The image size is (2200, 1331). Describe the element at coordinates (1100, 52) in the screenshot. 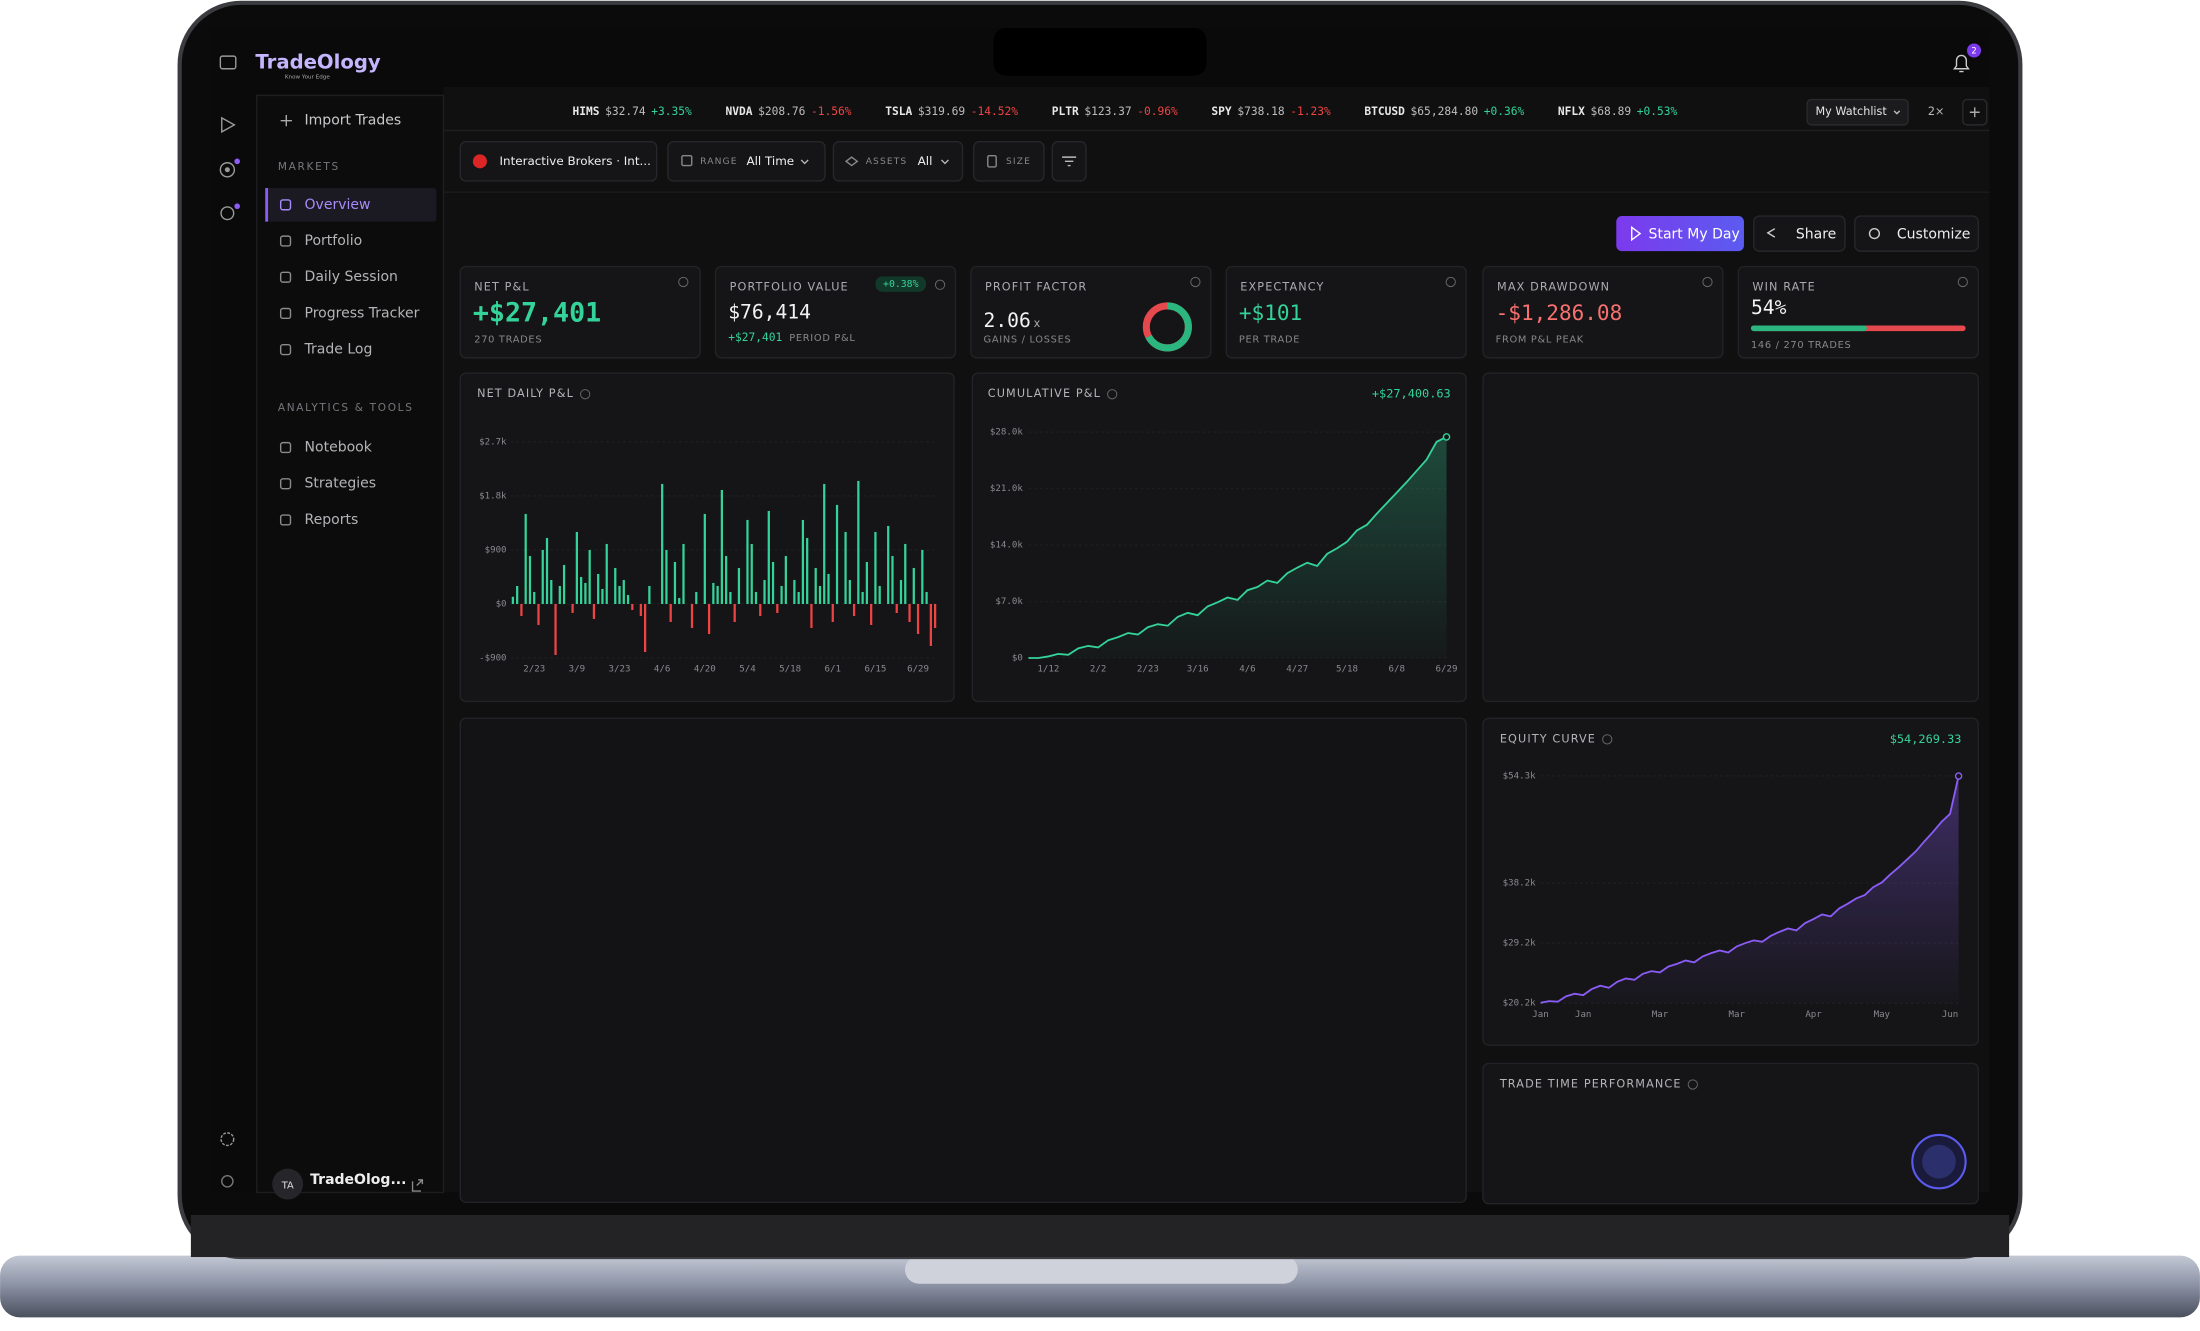

I see `notch` at that location.